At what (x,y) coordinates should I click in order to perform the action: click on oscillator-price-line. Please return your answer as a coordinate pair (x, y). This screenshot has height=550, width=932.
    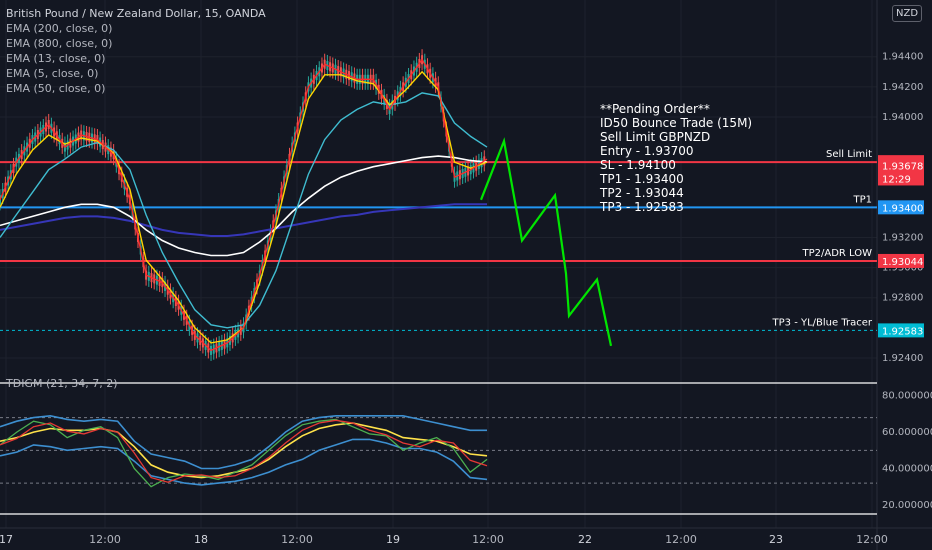
    Looking at the image, I should click on (244, 453).